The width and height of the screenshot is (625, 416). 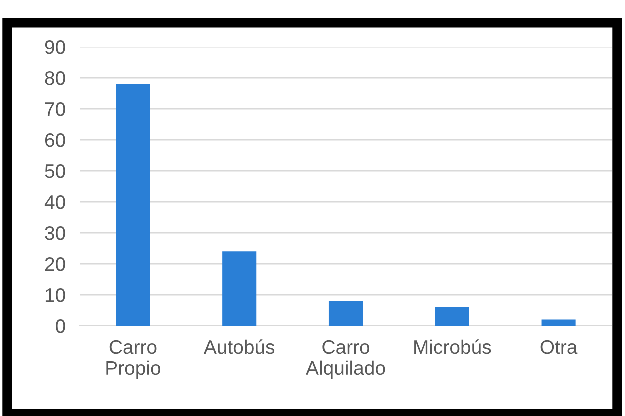 I want to click on y-tick-label: 60, so click(x=55, y=140).